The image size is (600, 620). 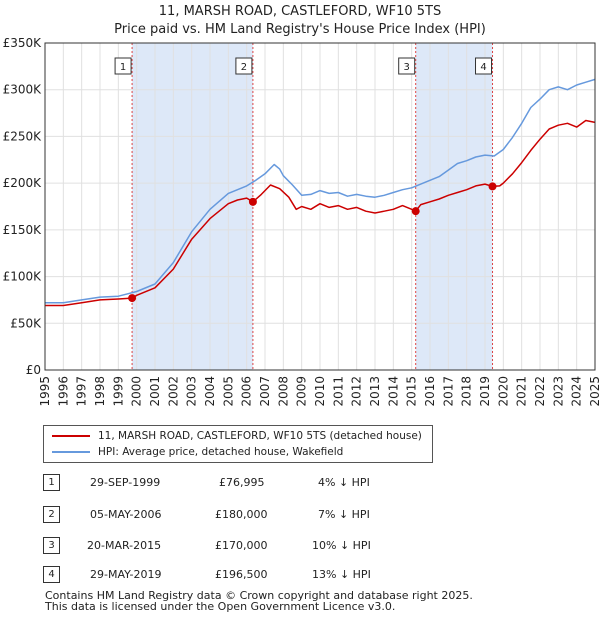 I want to click on x-tick-label: 2018, so click(x=467, y=391).